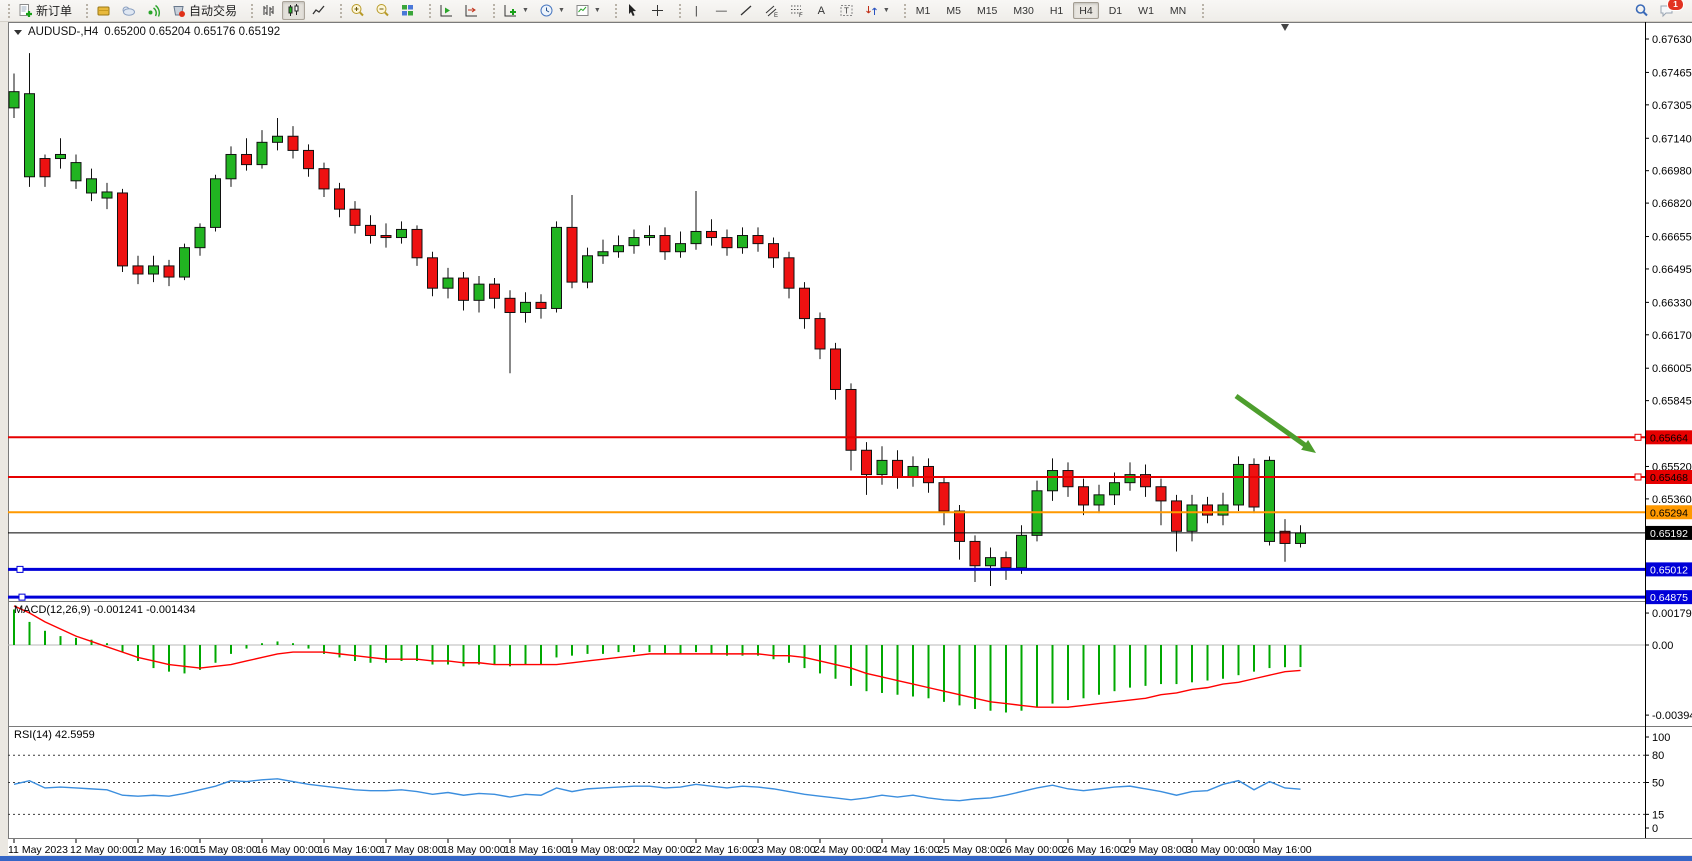  I want to click on signal-icon, so click(154, 10).